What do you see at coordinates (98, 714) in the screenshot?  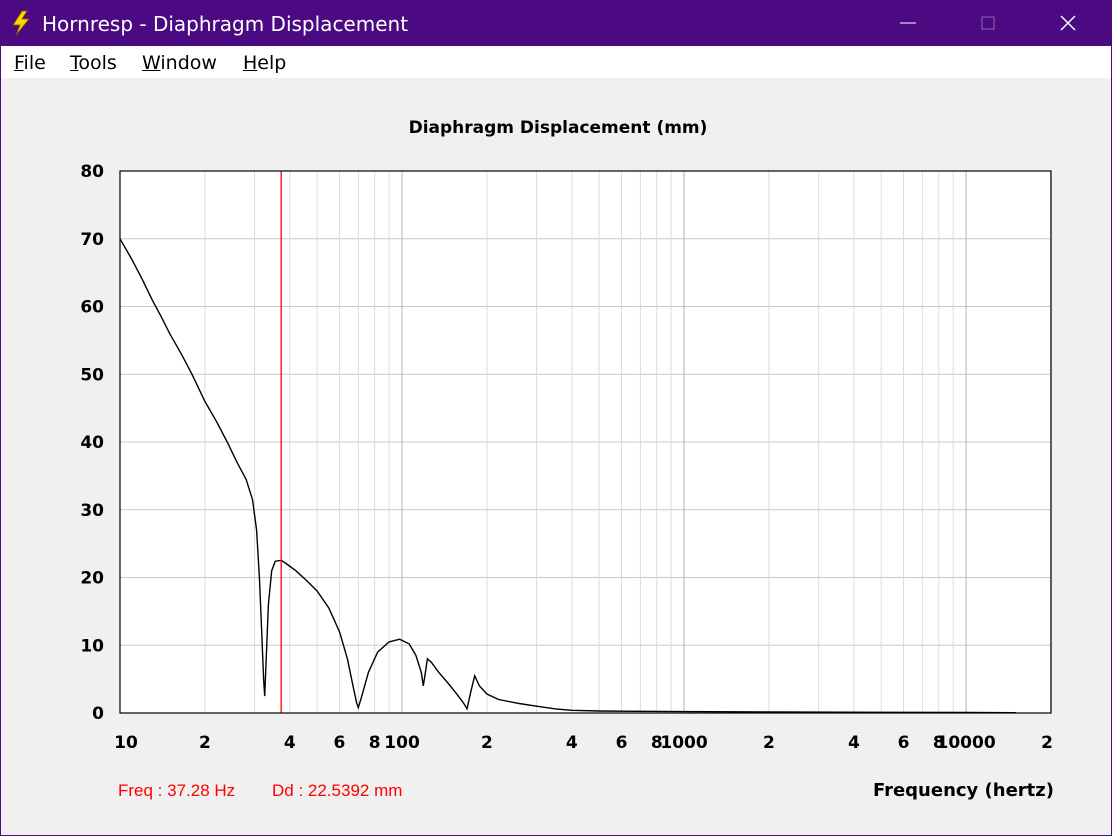 I see `y-tick-label: 0` at bounding box center [98, 714].